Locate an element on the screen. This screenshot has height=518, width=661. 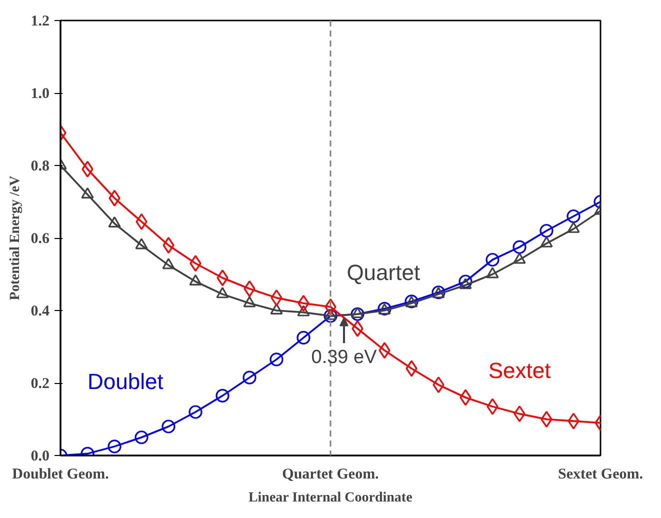
series-label: Quartet is located at coordinates (383, 273).